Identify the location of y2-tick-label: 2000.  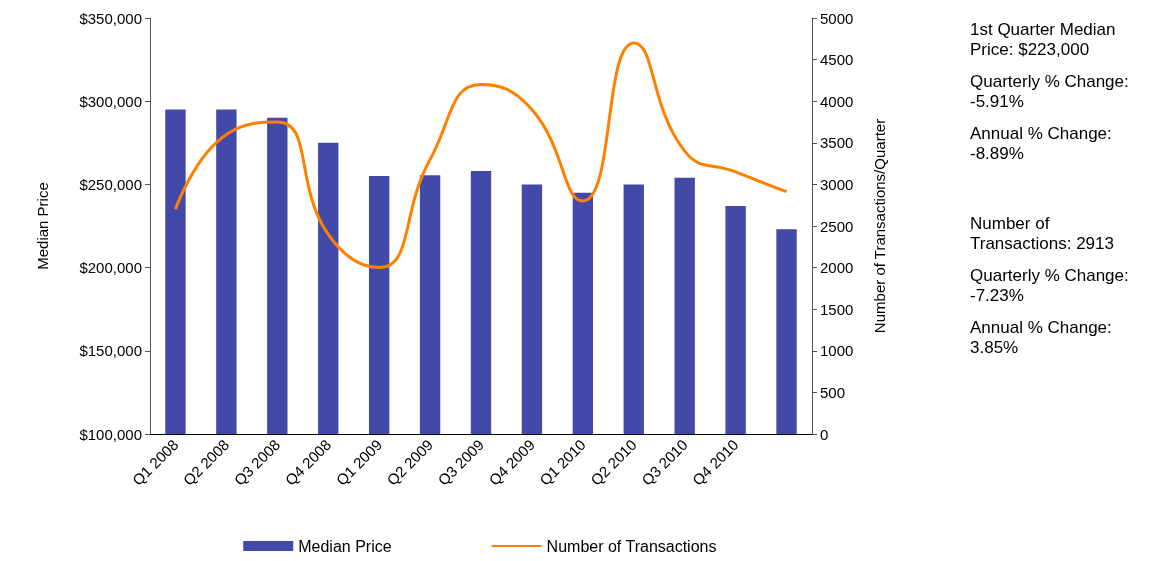
(837, 268).